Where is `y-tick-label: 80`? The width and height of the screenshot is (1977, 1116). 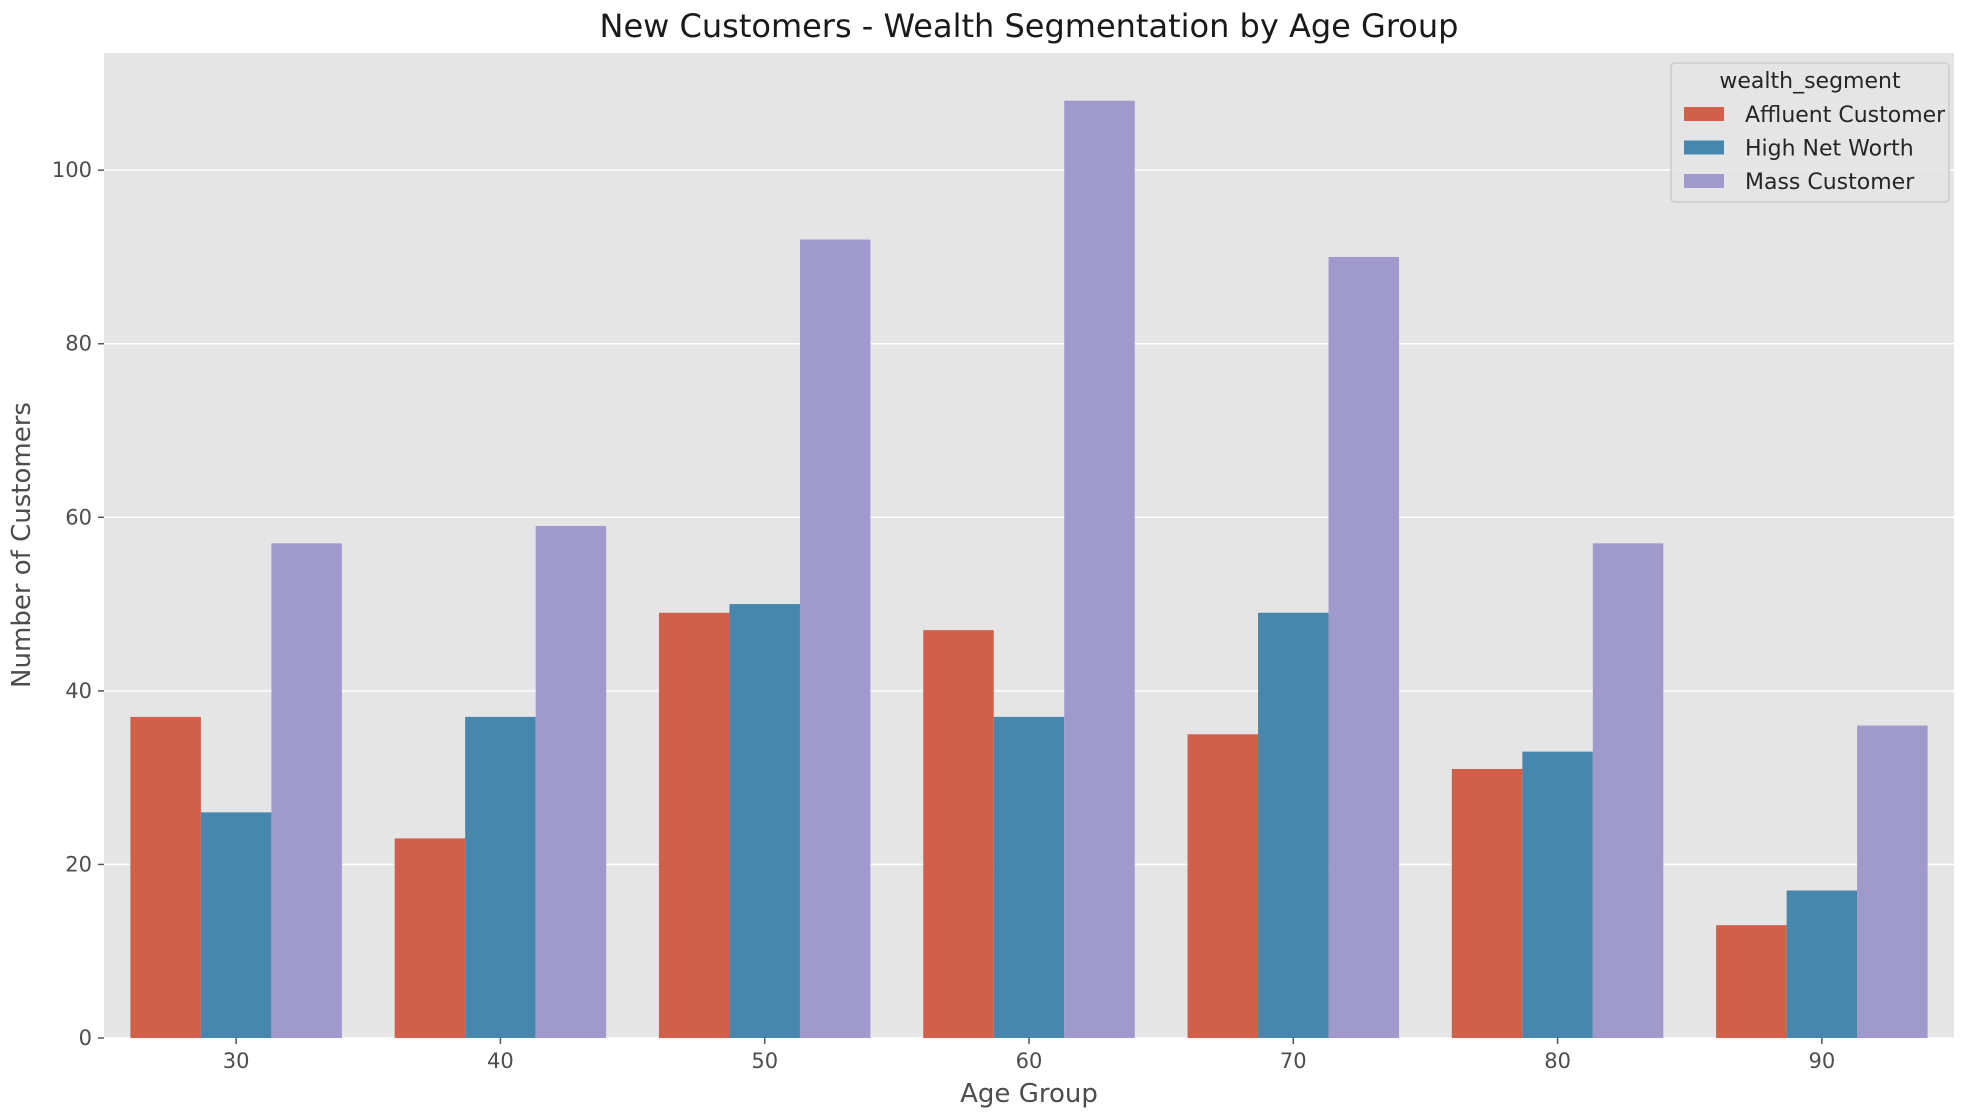 y-tick-label: 80 is located at coordinates (78, 344).